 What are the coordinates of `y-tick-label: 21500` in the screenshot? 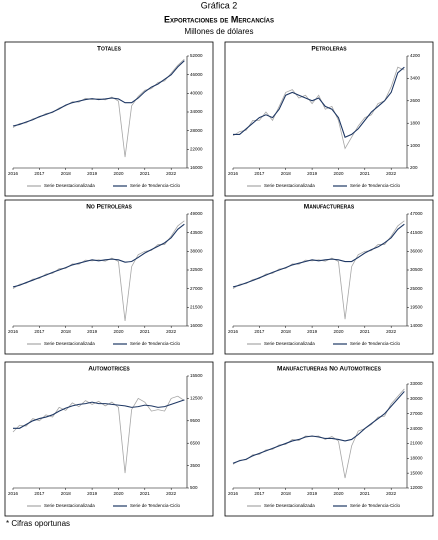 It's located at (196, 307).